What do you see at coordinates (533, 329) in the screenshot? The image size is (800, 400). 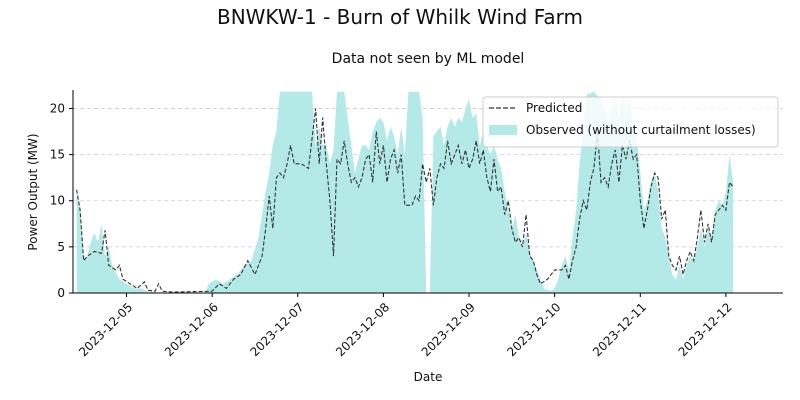 I see `x-tick-label: 2023-12-10` at bounding box center [533, 329].